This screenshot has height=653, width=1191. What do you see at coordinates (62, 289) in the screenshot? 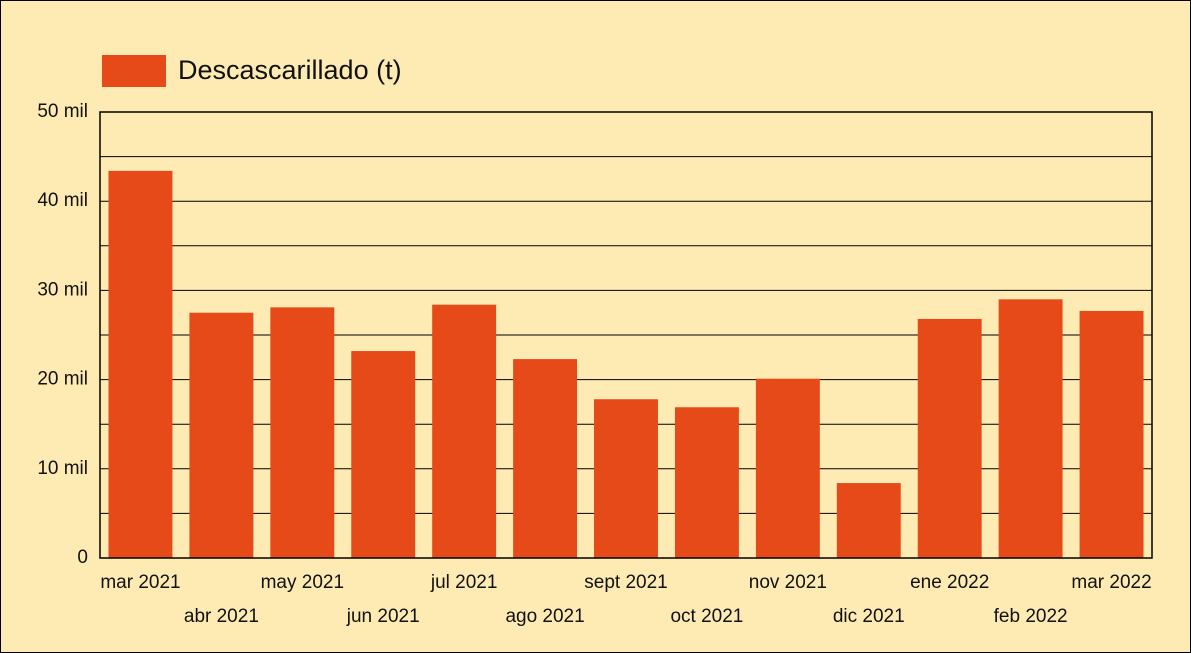
I see `y-tick-label: 30 mil` at bounding box center [62, 289].